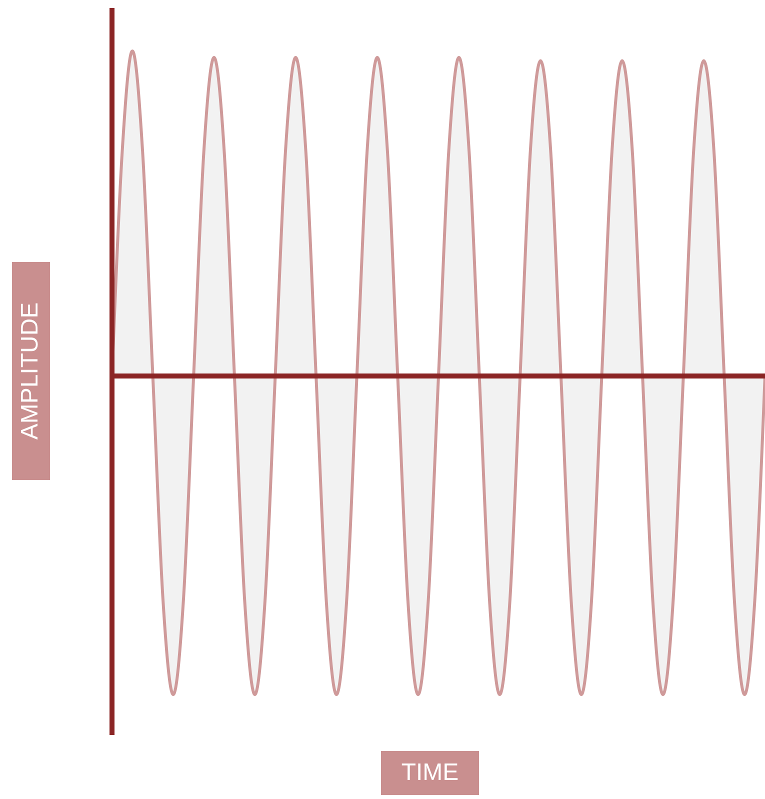  I want to click on ylabel-box: AMPLITUDE, so click(31, 371).